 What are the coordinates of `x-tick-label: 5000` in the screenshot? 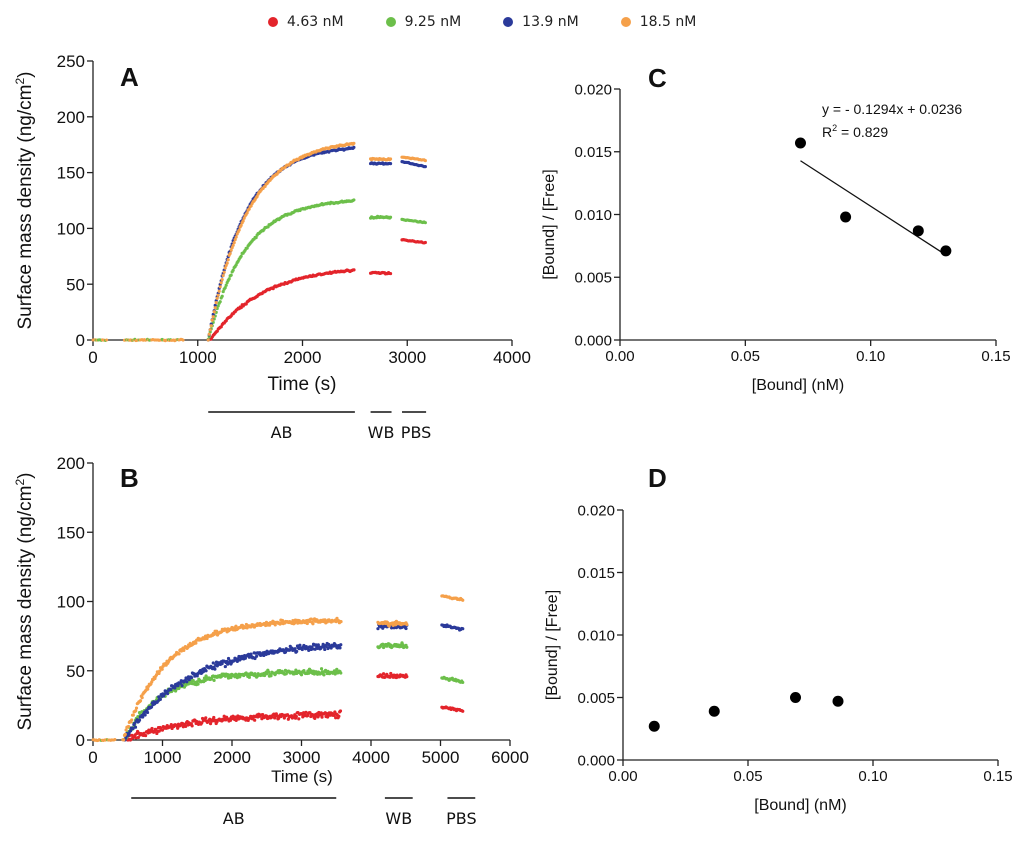 It's located at (441, 757).